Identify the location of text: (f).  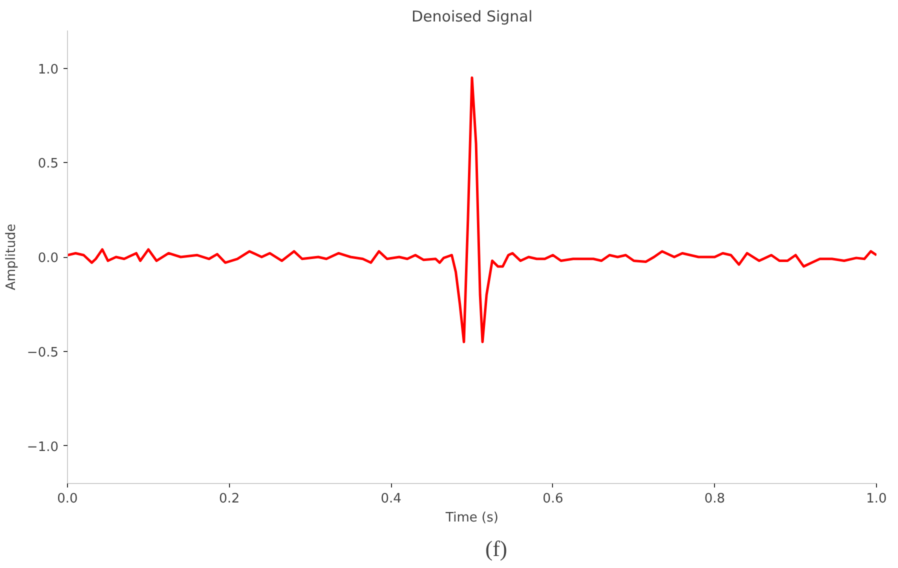
(496, 548).